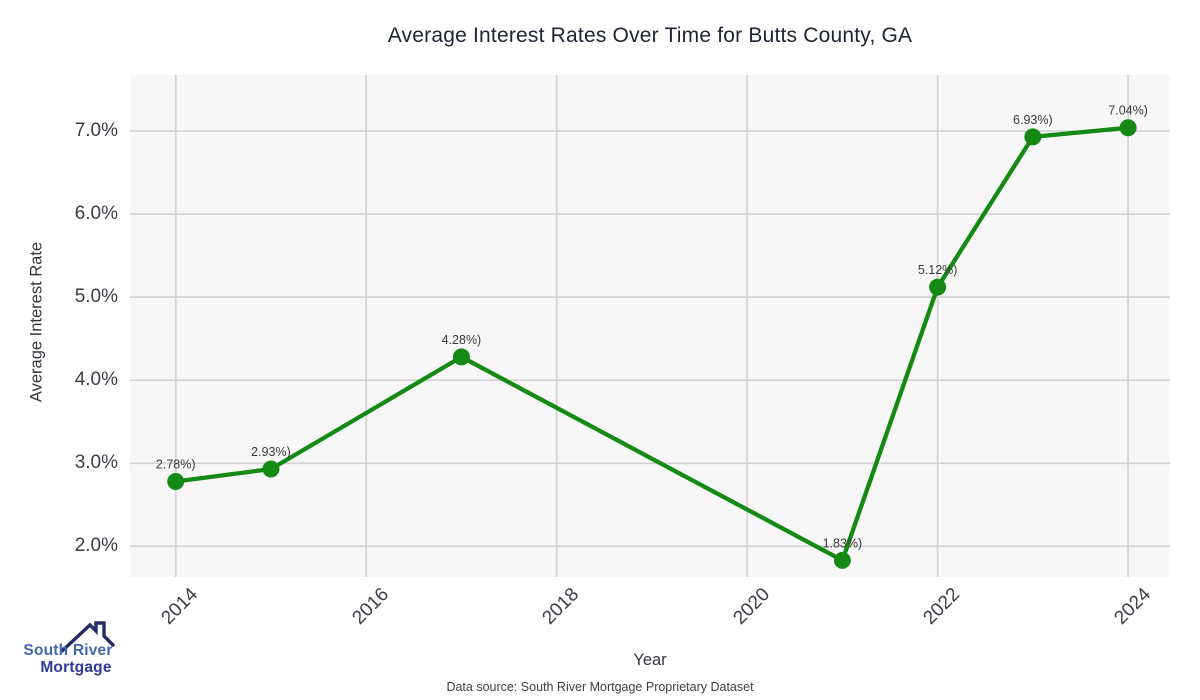  I want to click on data-point-label: 2.93%), so click(271, 452).